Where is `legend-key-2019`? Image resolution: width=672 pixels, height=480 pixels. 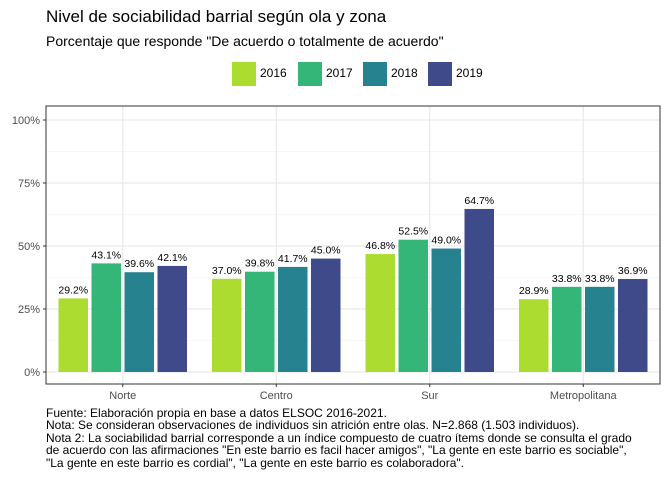
legend-key-2019 is located at coordinates (440, 74).